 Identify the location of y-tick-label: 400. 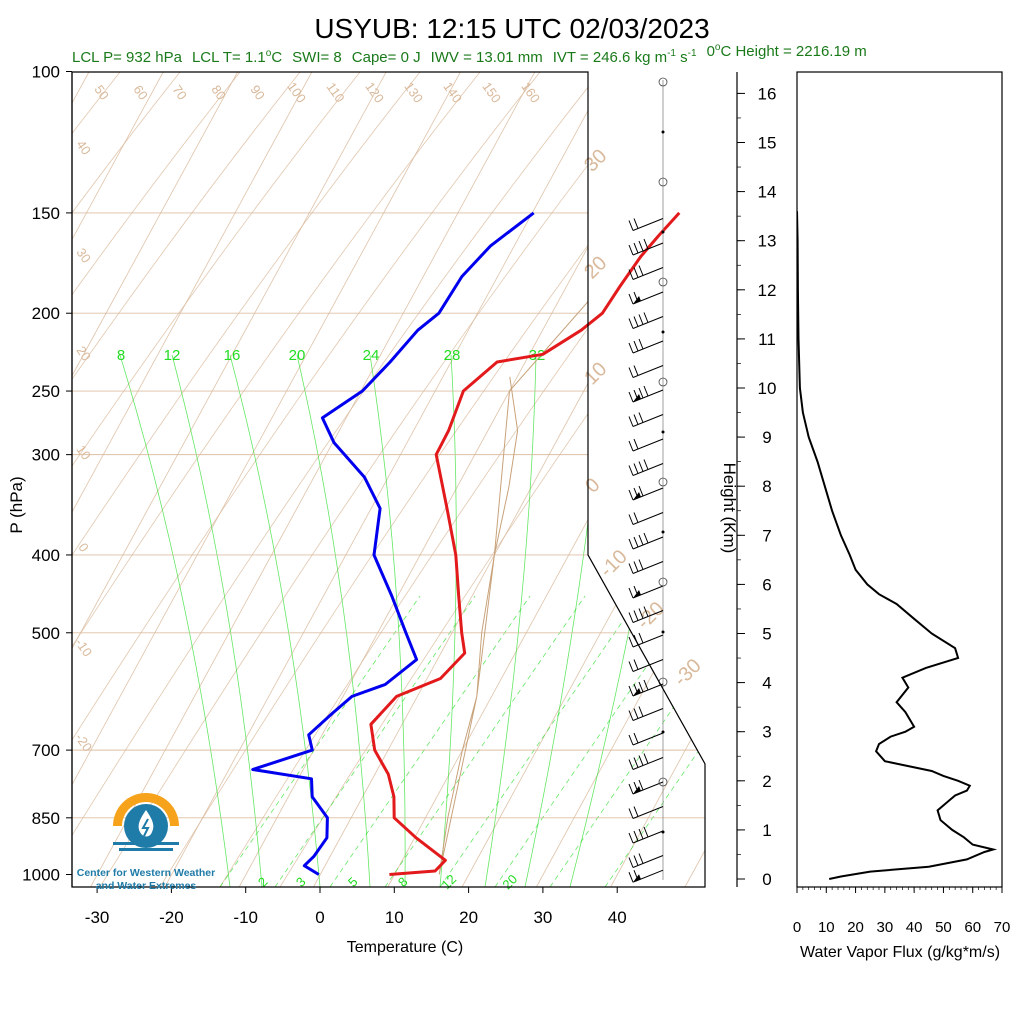
(46, 555).